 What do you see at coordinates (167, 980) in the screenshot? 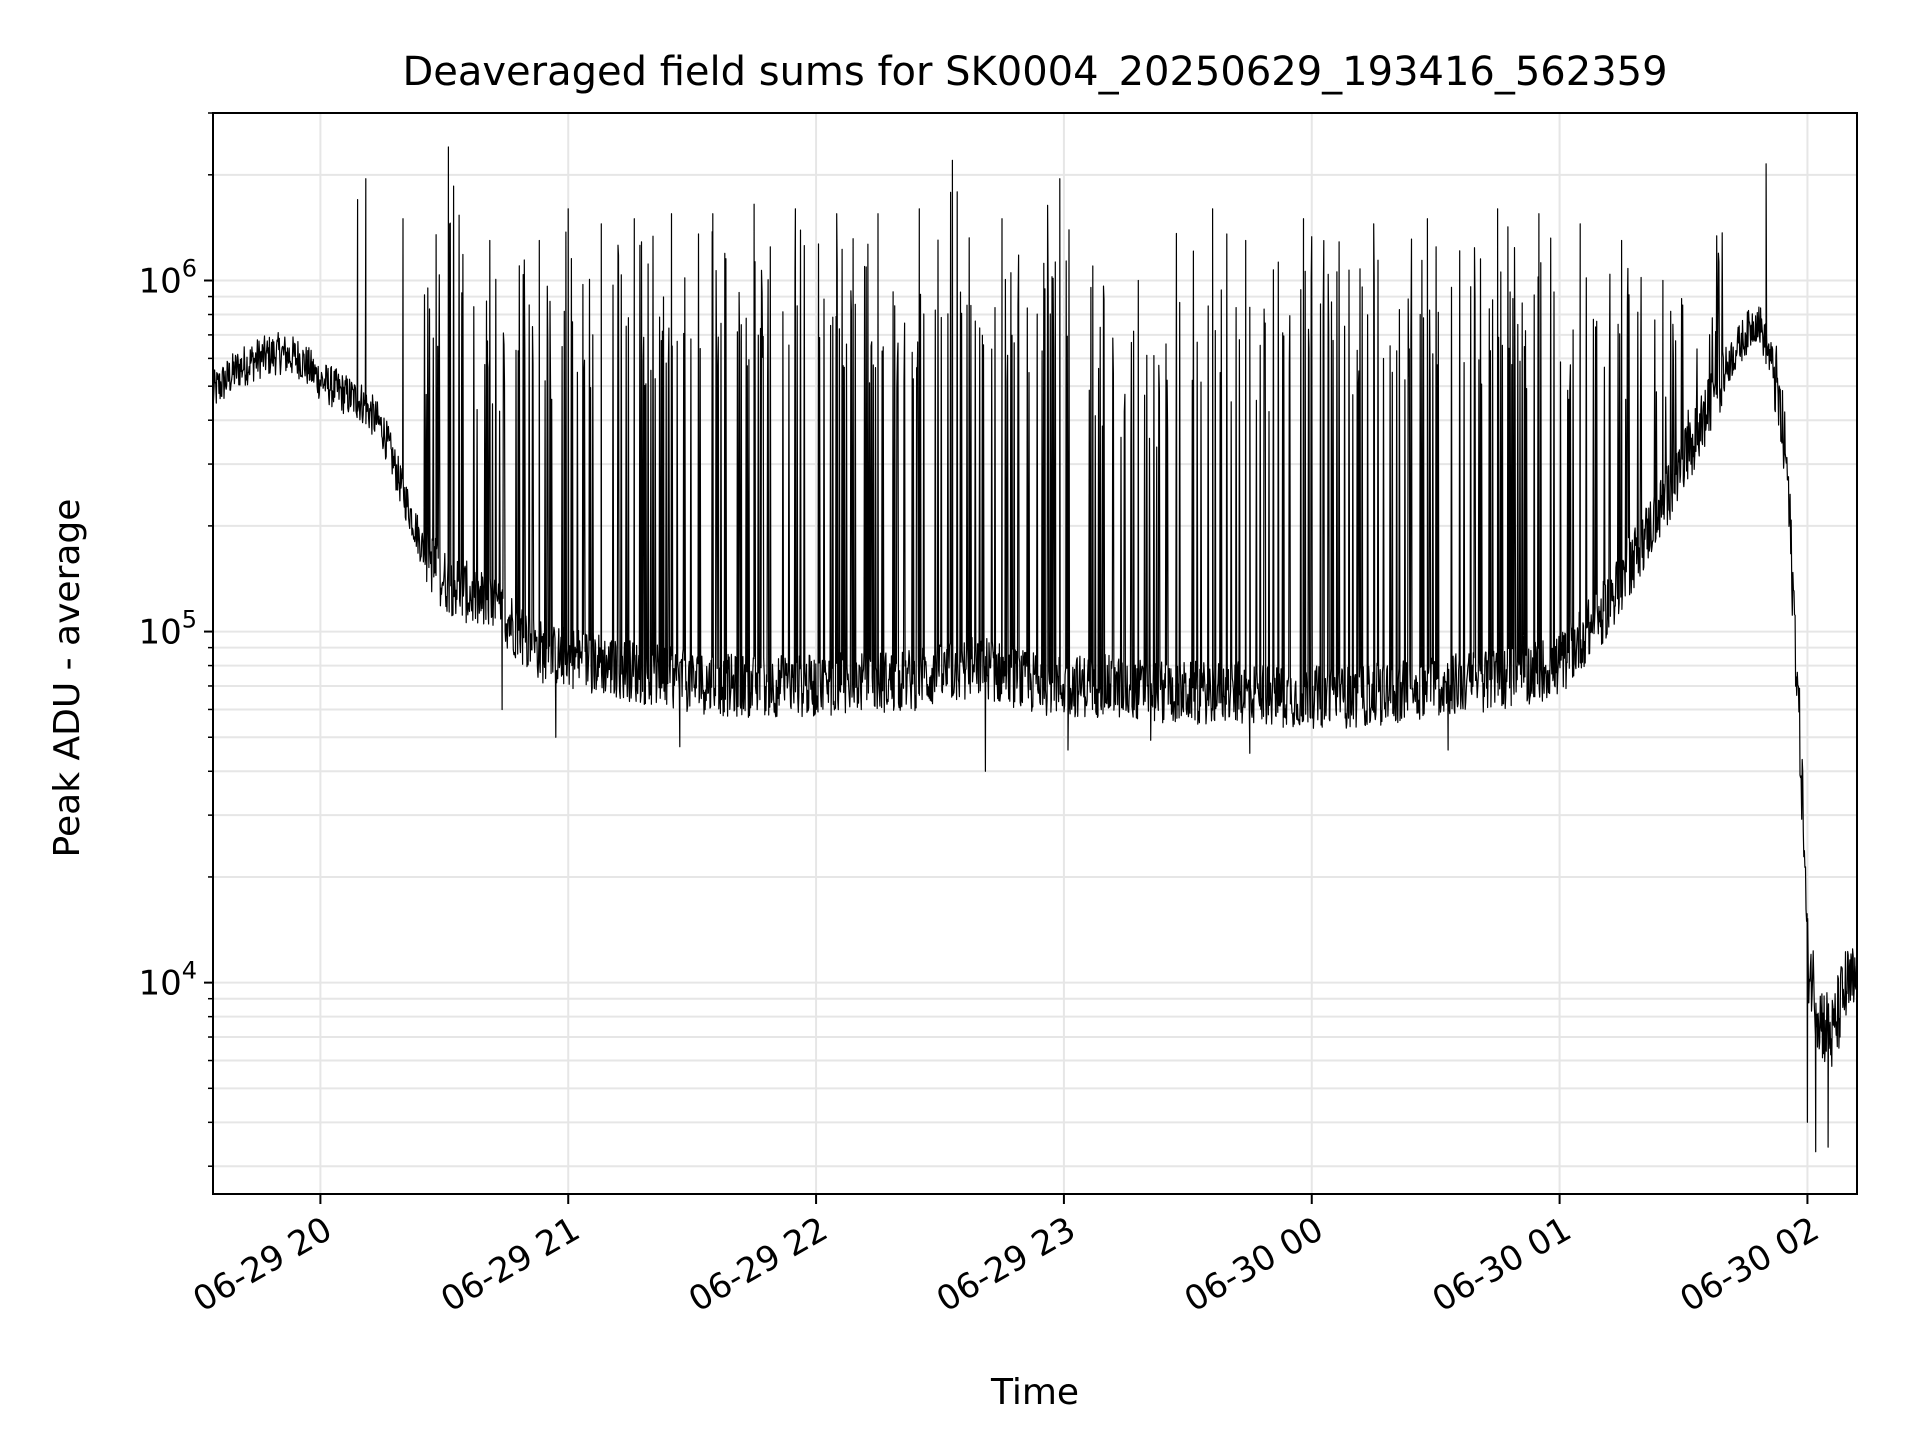
I see `y-tick-label: 10⁴` at bounding box center [167, 980].